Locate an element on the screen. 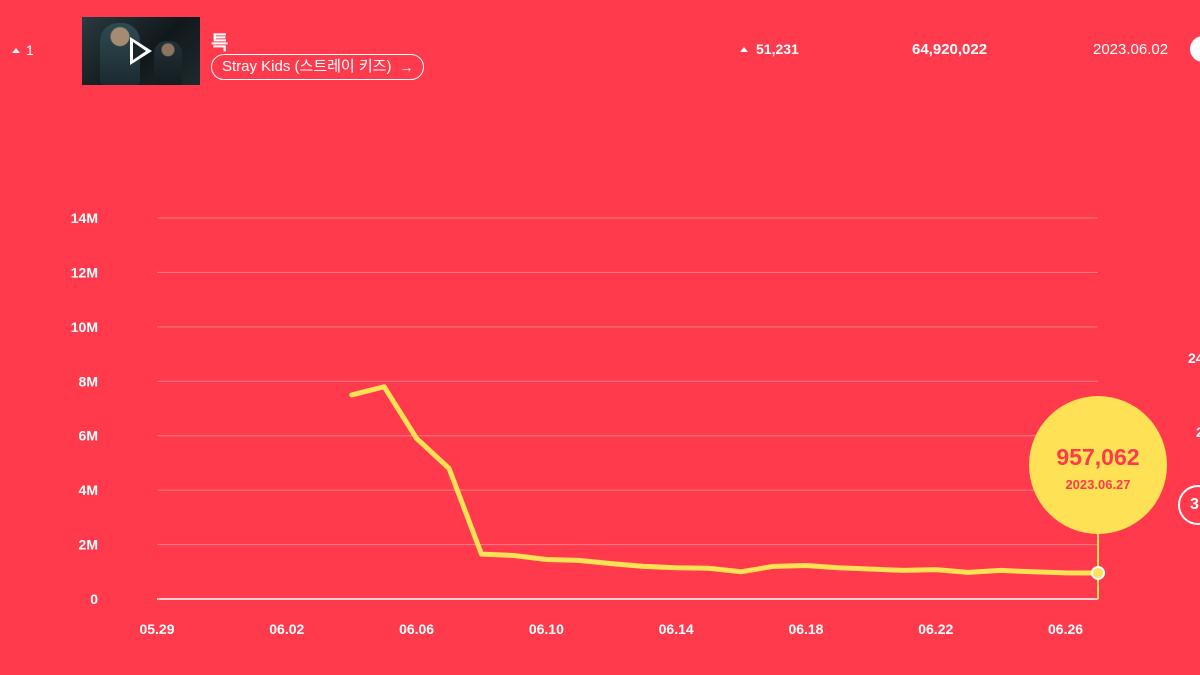 This screenshot has width=1200, height=675. y-tick-label: 10M is located at coordinates (84, 327).